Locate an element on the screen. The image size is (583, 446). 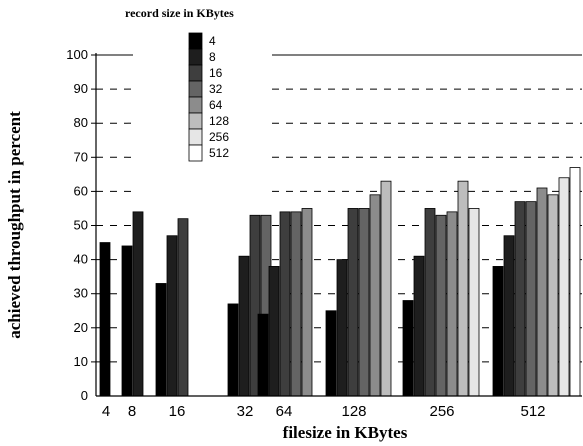
x-tick-labels: 4 8 16 32 64 128 256 512 is located at coordinates (324, 411).